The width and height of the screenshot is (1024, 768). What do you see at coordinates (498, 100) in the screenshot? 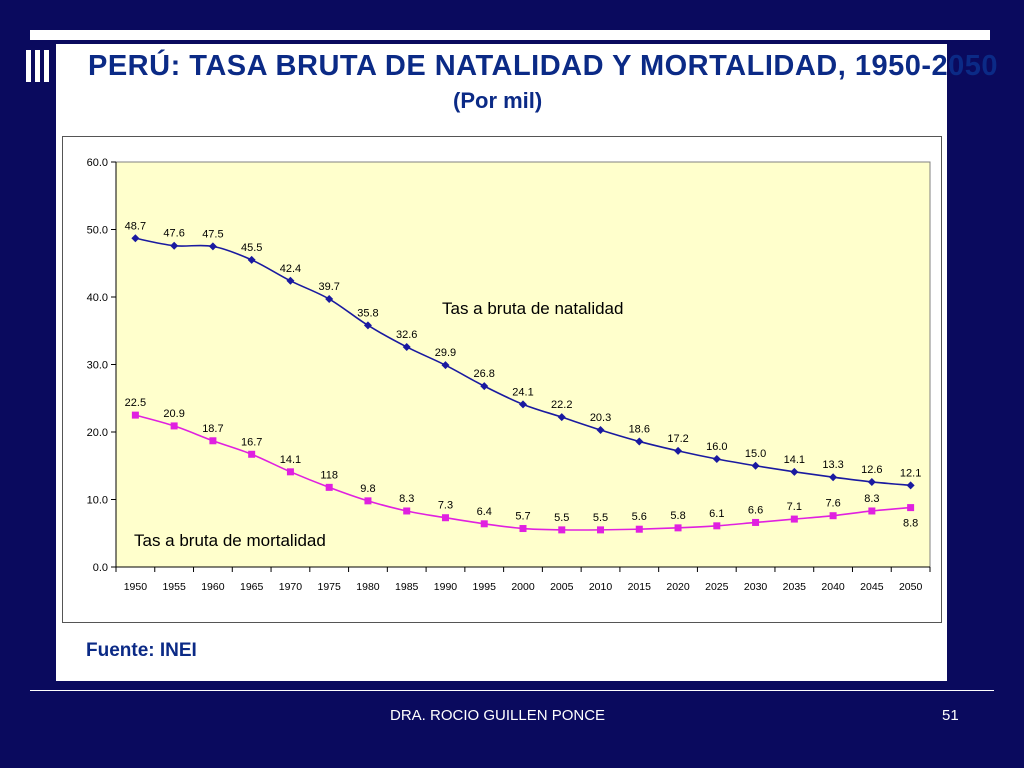
I see `chart-subtitle: (Por mil)` at bounding box center [498, 100].